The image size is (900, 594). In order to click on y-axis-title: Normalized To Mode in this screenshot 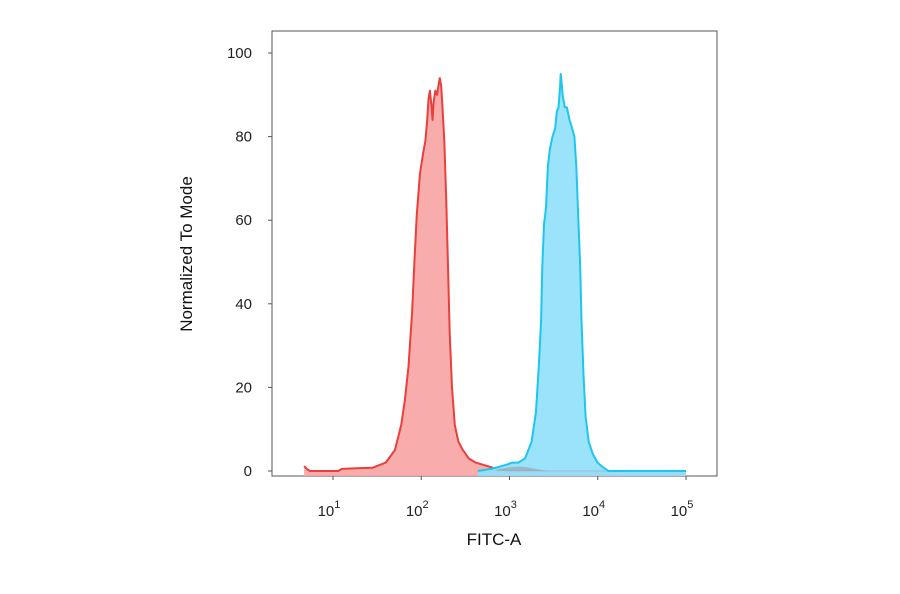, I will do `click(186, 254)`.